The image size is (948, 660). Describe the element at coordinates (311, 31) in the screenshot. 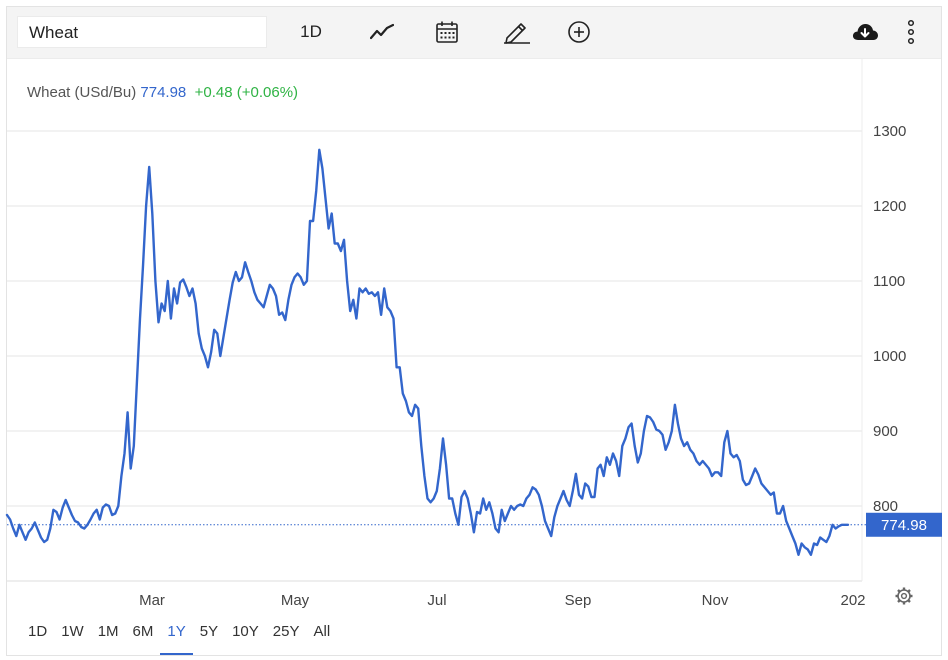

I see `interval-button: 1D` at that location.